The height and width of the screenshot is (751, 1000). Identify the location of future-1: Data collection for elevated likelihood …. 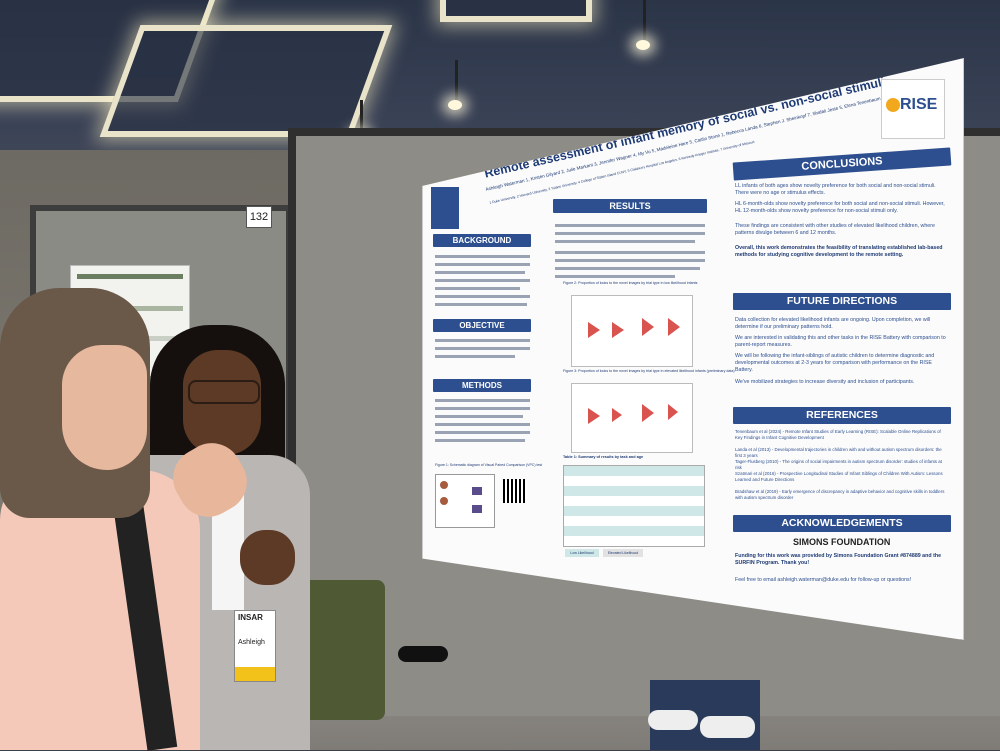
(833, 323).